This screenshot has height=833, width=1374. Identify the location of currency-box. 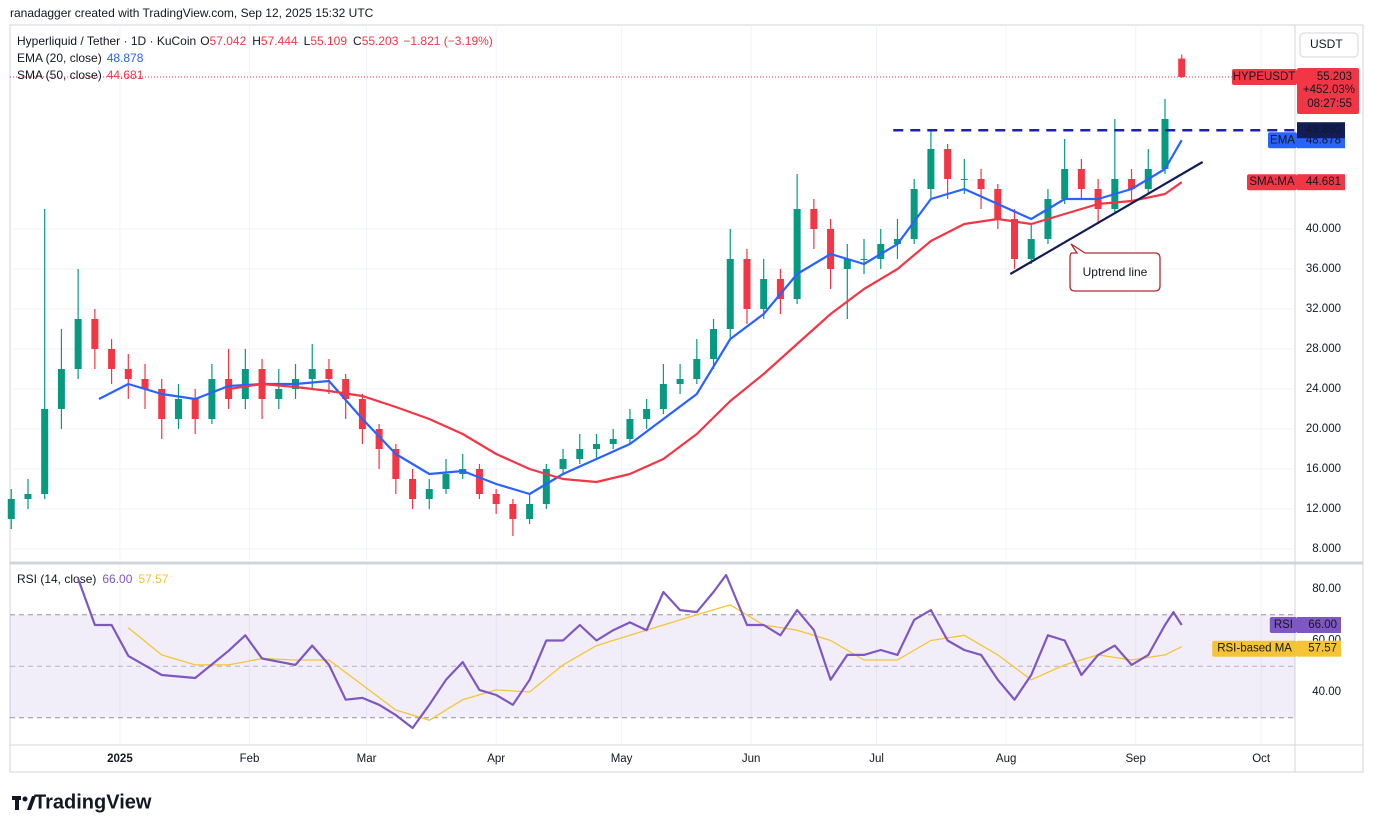
(1329, 45).